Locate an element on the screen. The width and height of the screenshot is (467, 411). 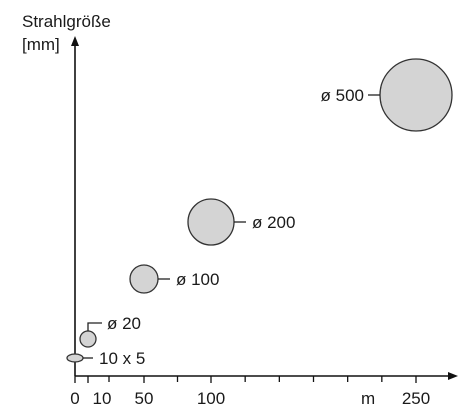
x-axis-arrow is located at coordinates (453, 376).